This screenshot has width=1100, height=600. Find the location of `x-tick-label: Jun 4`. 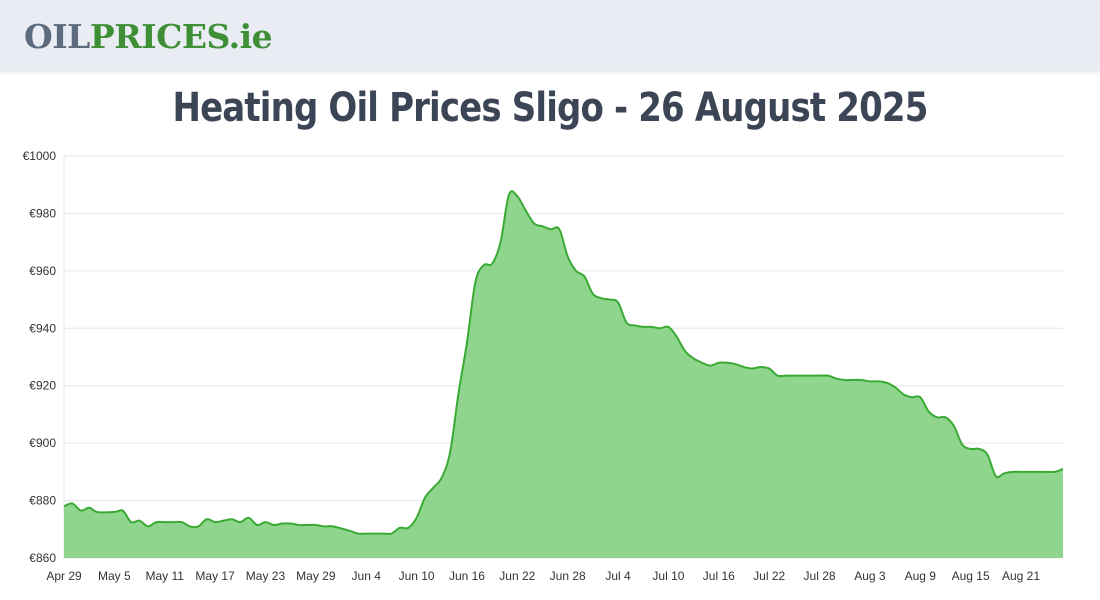

x-tick-label: Jun 4 is located at coordinates (367, 576).